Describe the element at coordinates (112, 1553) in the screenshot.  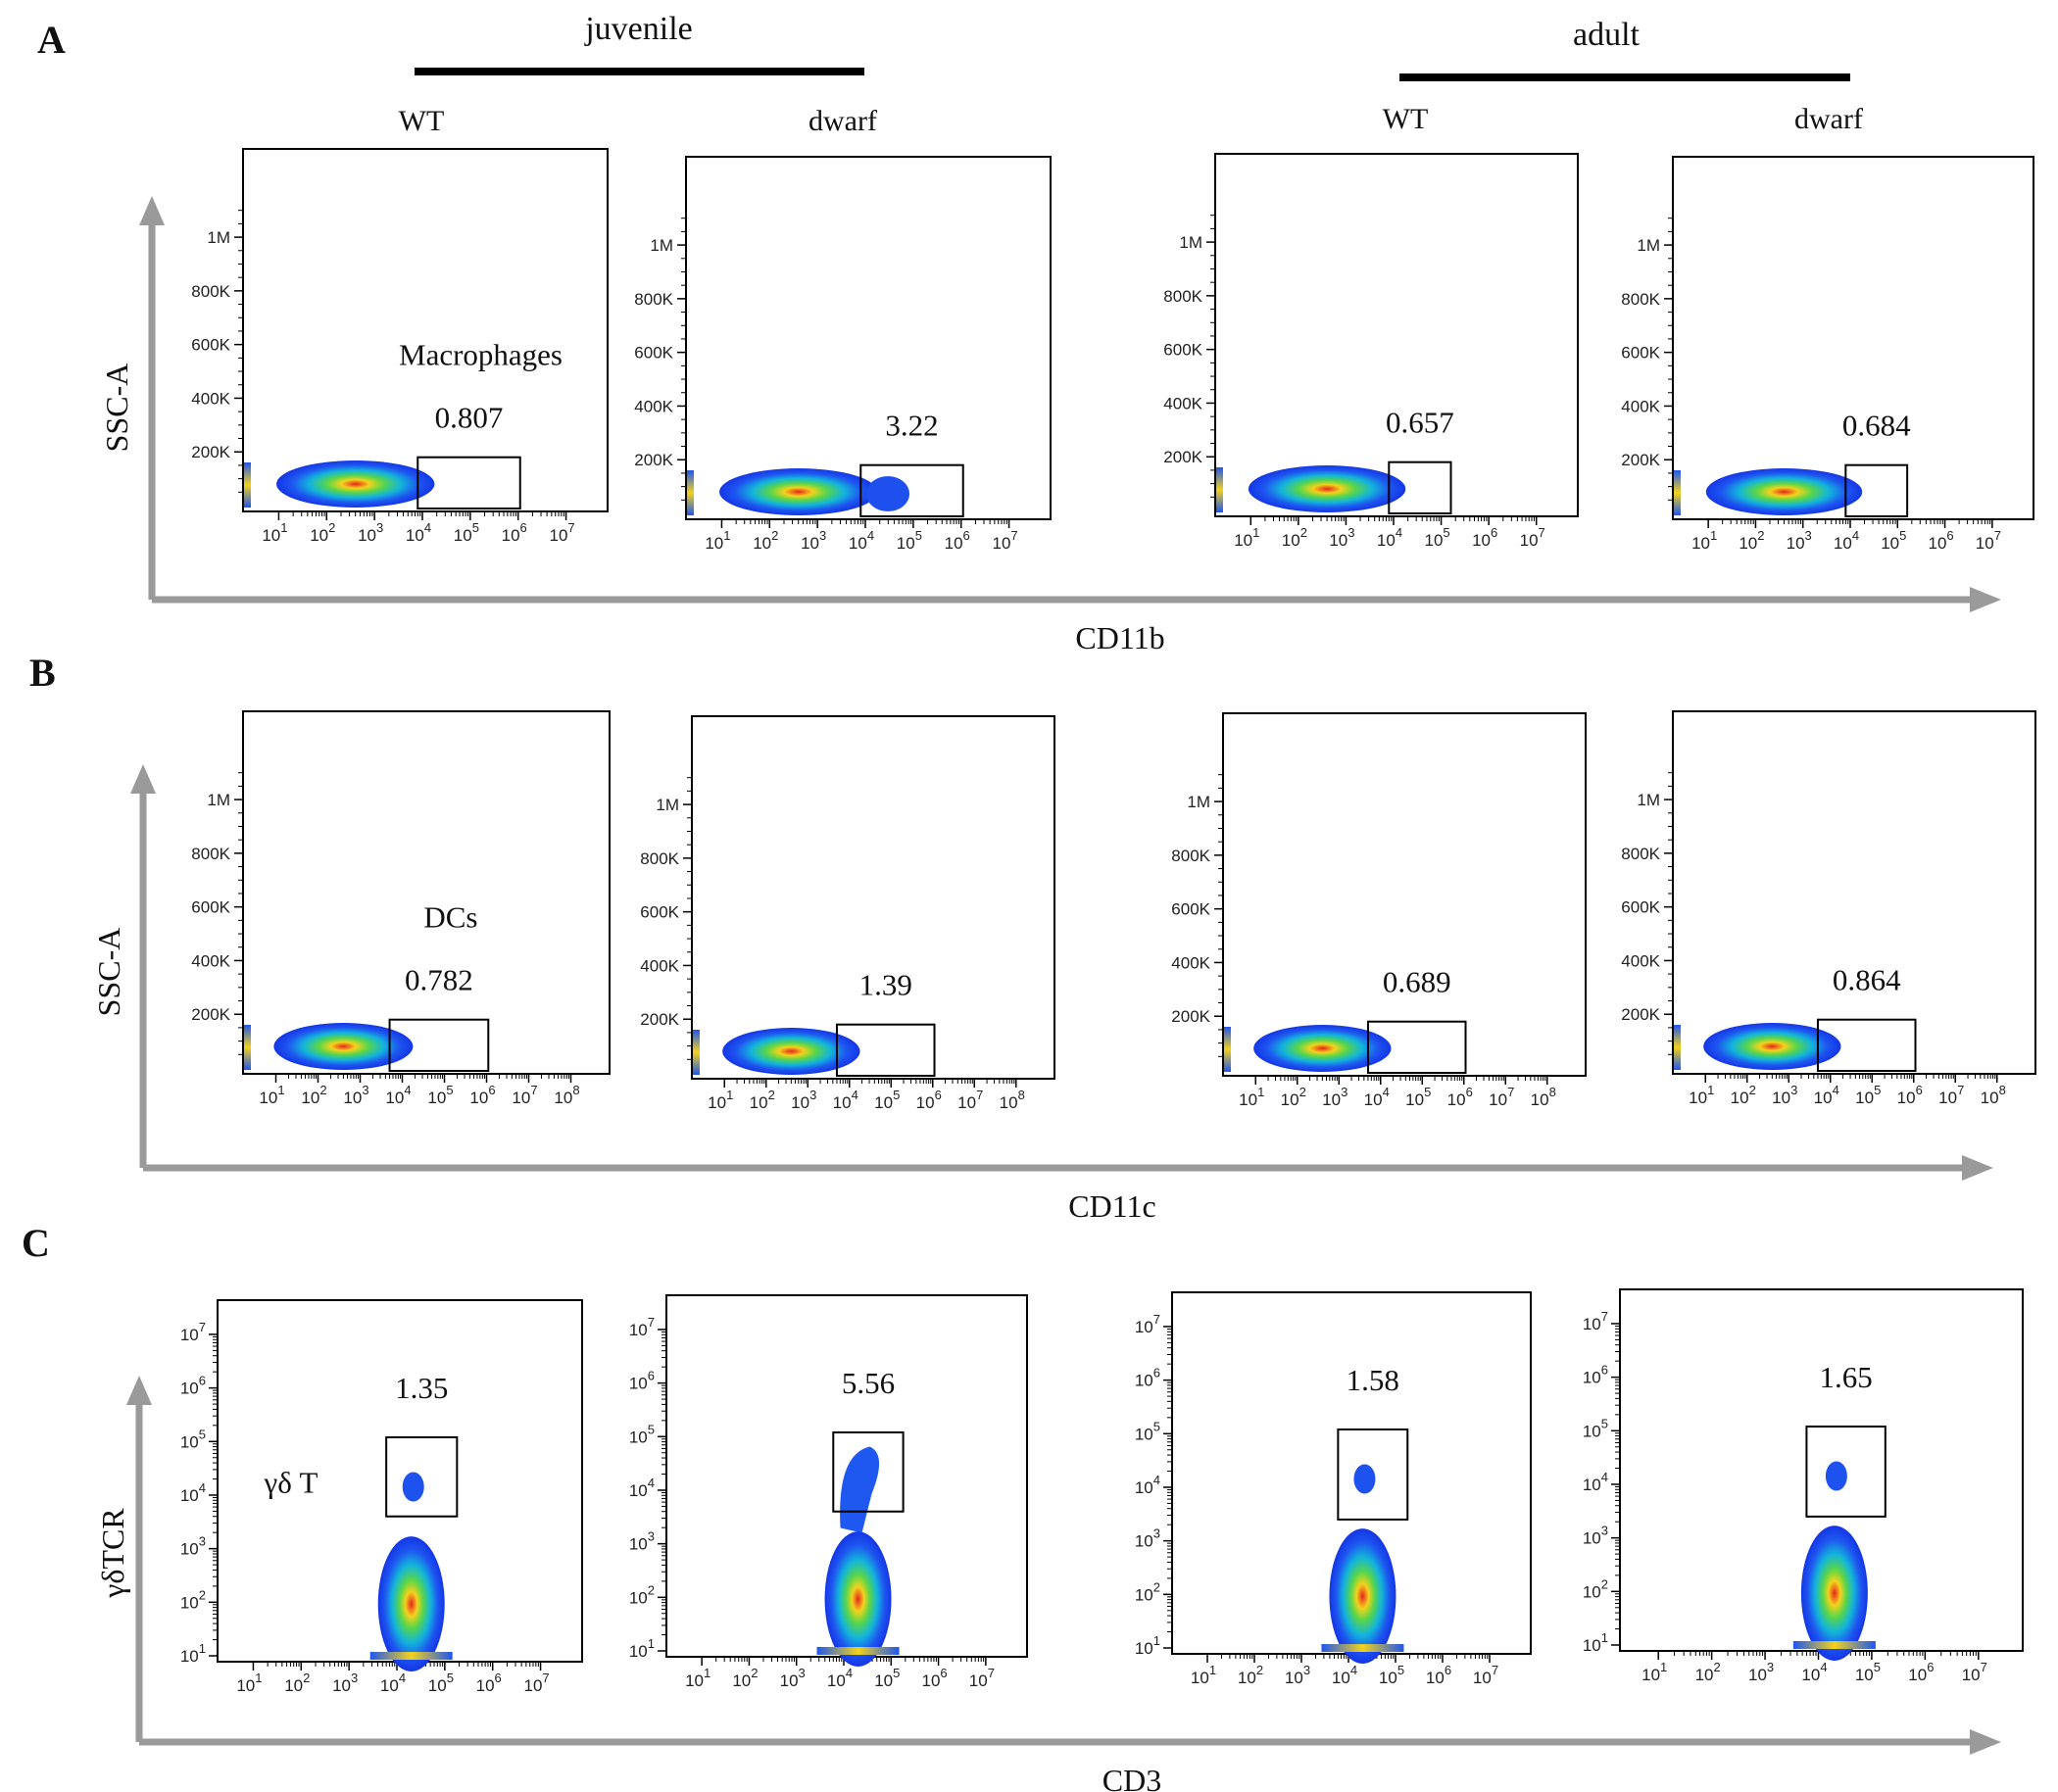
I see `panel-c-ylabel: γδTCR` at that location.